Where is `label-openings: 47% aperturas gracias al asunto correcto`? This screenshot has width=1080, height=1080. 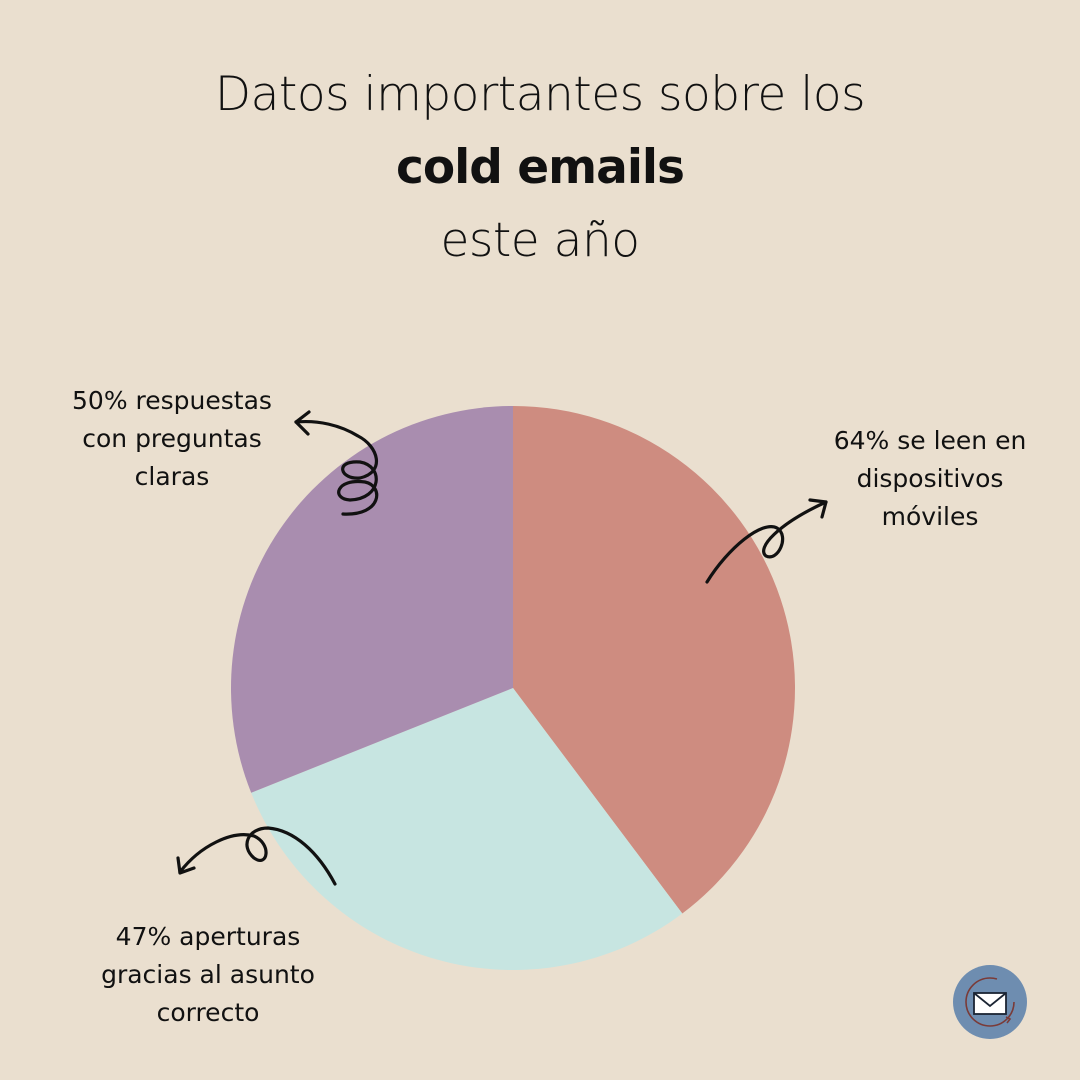 label-openings: 47% aperturas gracias al asunto correcto is located at coordinates (208, 975).